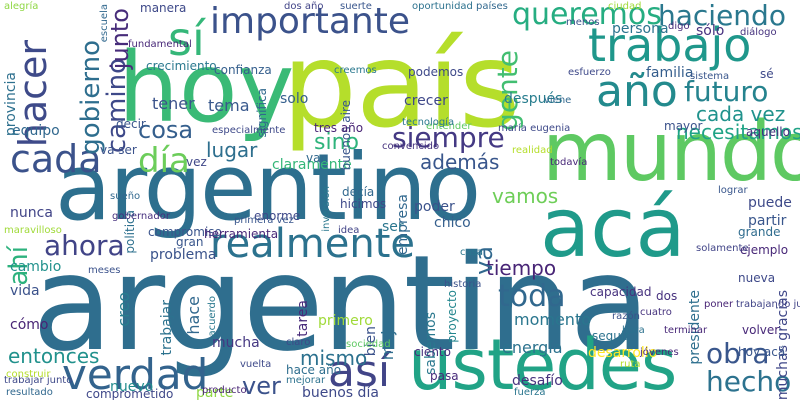 The image size is (800, 400). What do you see at coordinates (212, 316) in the screenshot?
I see `word: acuerdo` at bounding box center [212, 316].